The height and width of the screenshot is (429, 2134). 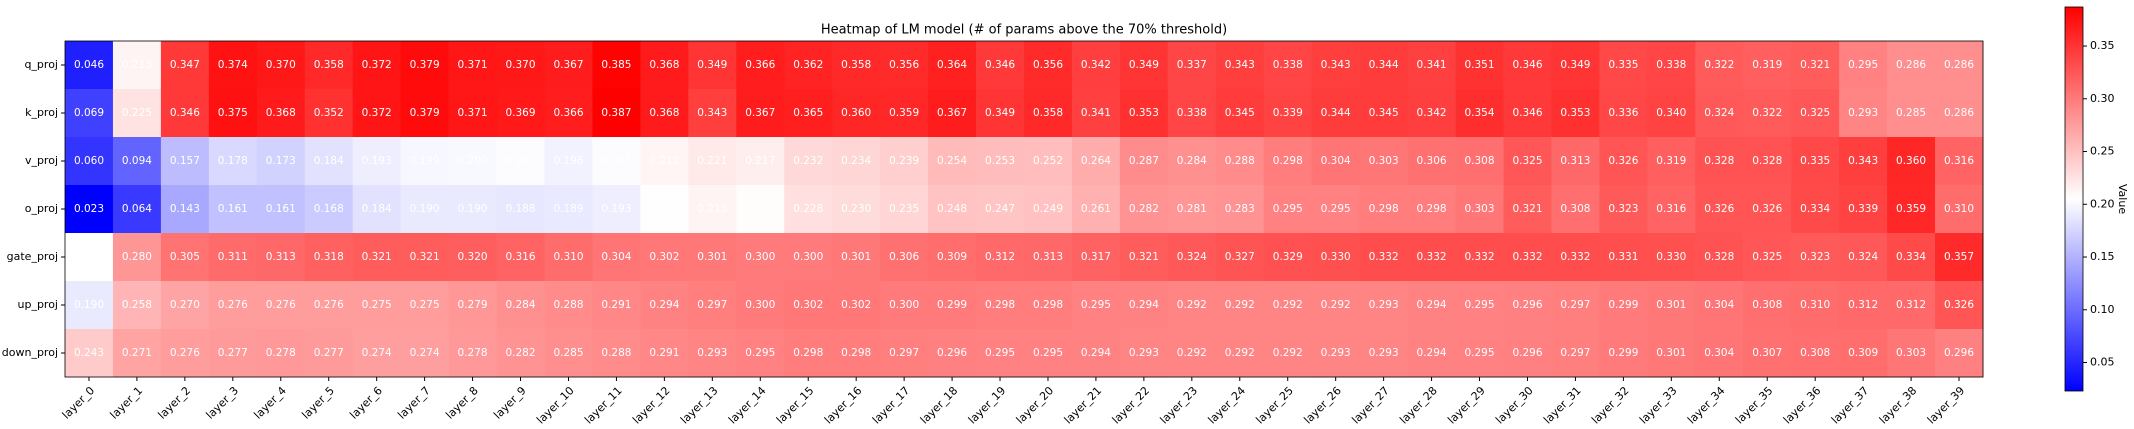 What do you see at coordinates (1623, 65) in the screenshot?
I see `cell-label: 0.335` at bounding box center [1623, 65].